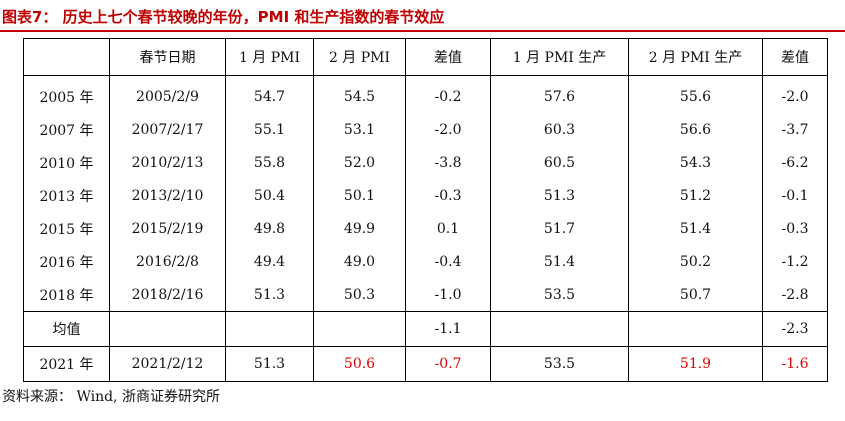 The width and height of the screenshot is (845, 421). I want to click on cell-jan-production: 60.5, so click(559, 162).